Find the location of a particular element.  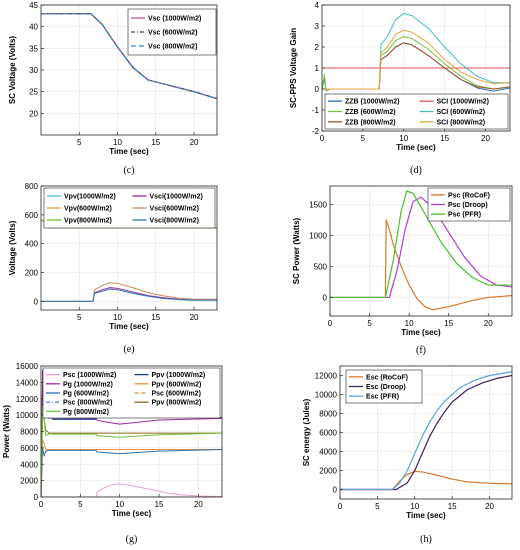

y-tick-label: 200 is located at coordinates (32, 273).